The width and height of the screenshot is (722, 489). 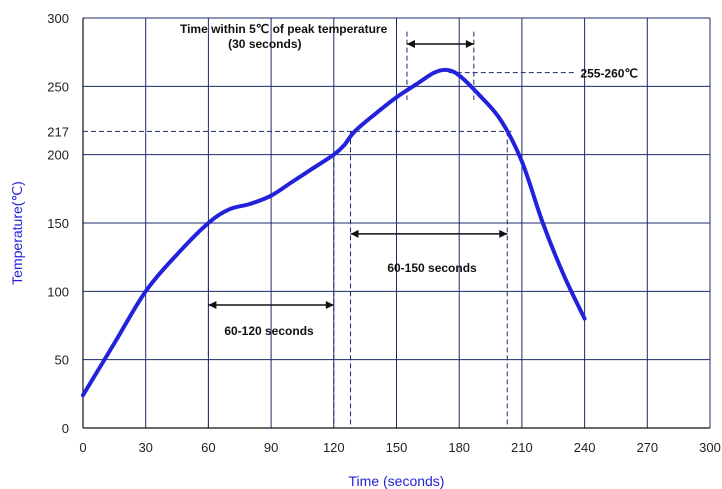 I want to click on peak-arrow-head-right, so click(x=469, y=43).